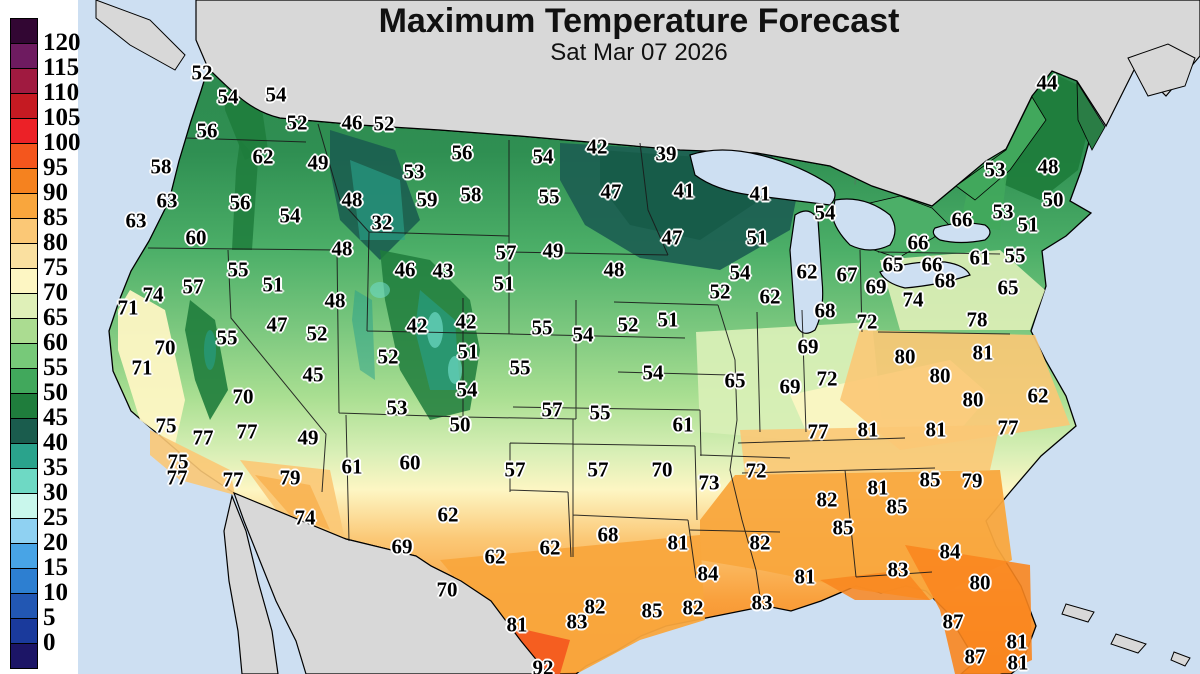  Describe the element at coordinates (55, 267) in the screenshot. I see `legend-value: 75` at that location.